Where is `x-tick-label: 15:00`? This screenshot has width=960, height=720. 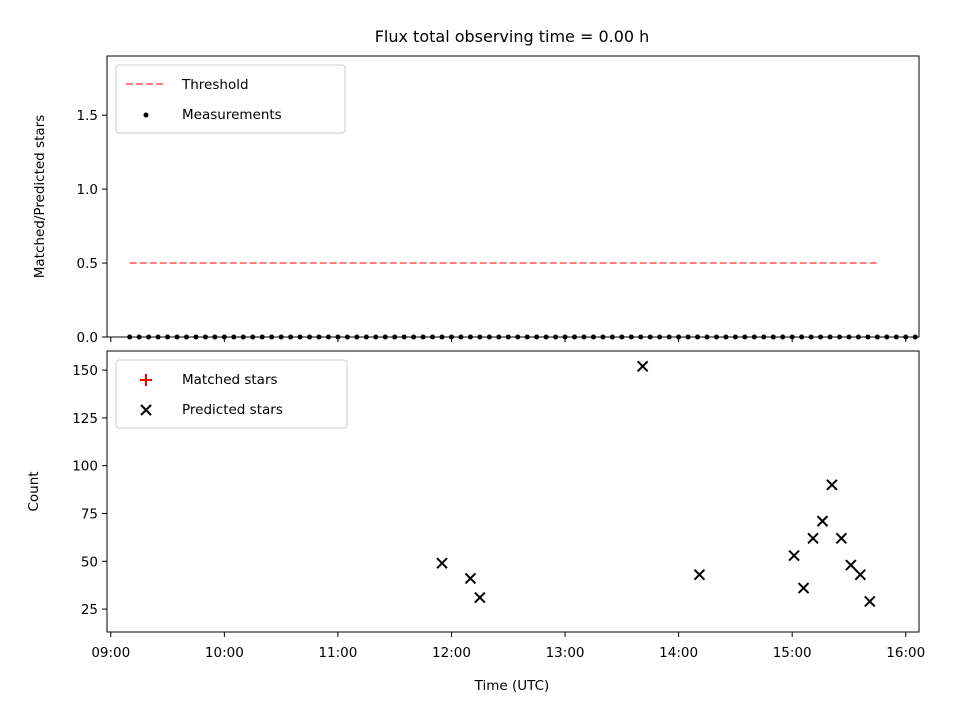 x-tick-label: 15:00 is located at coordinates (792, 653).